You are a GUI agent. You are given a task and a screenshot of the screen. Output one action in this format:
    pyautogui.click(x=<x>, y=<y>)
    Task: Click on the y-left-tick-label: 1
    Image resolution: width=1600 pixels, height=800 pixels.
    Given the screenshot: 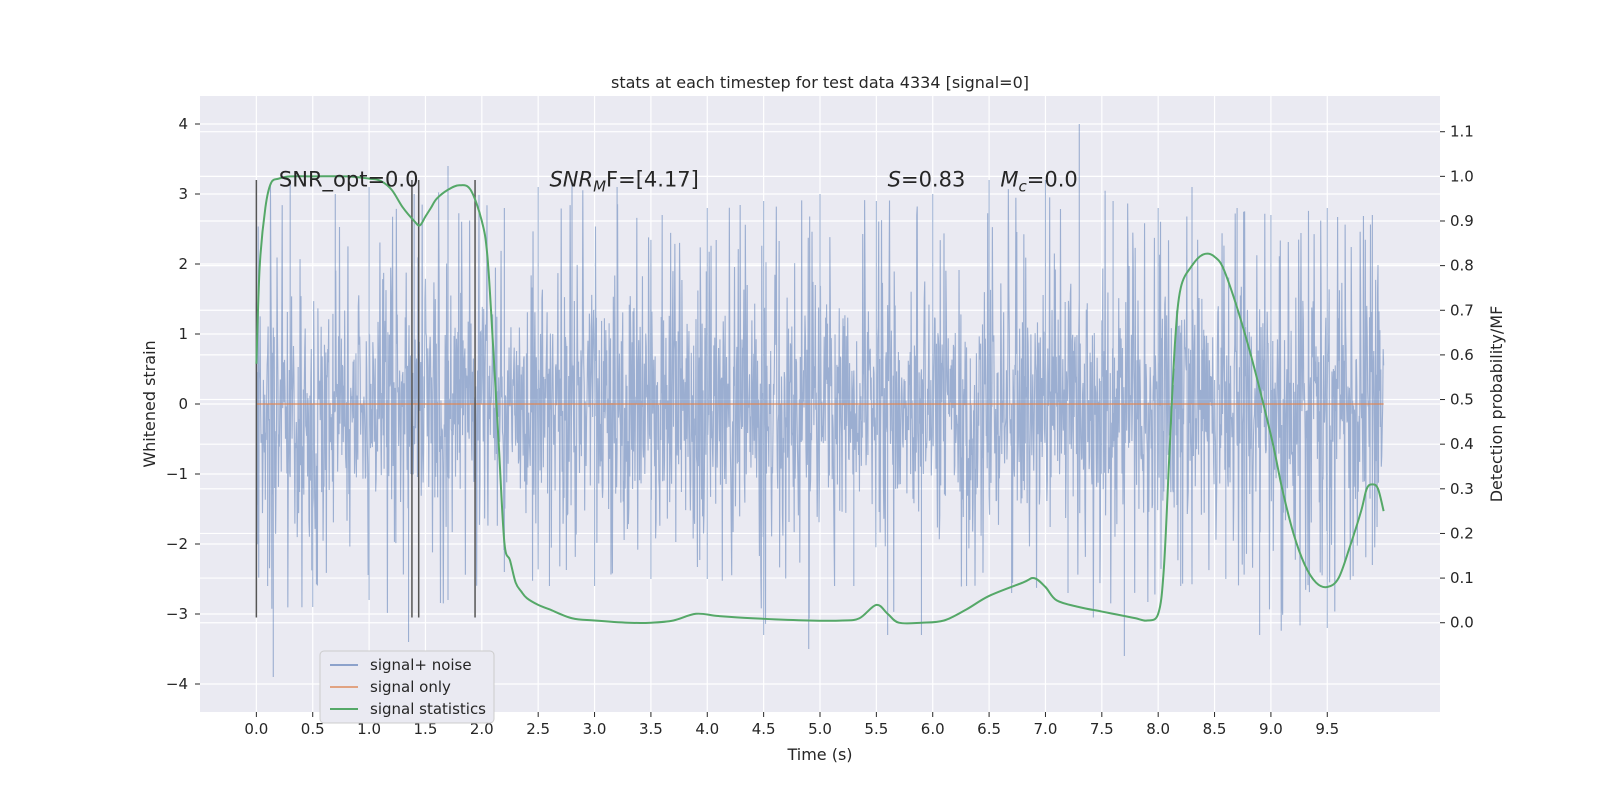 What is the action you would take?
    pyautogui.click(x=183, y=334)
    